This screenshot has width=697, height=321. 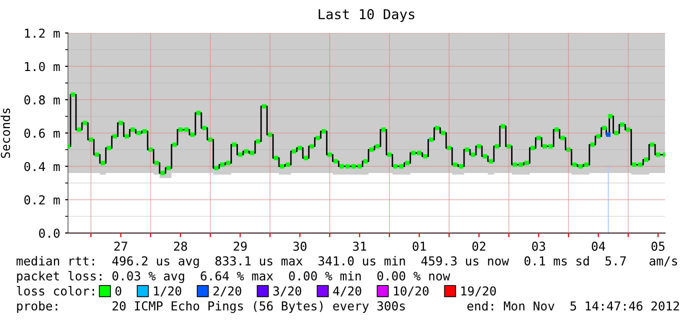 What do you see at coordinates (359, 246) in the screenshot?
I see `x-tick-label: 31` at bounding box center [359, 246].